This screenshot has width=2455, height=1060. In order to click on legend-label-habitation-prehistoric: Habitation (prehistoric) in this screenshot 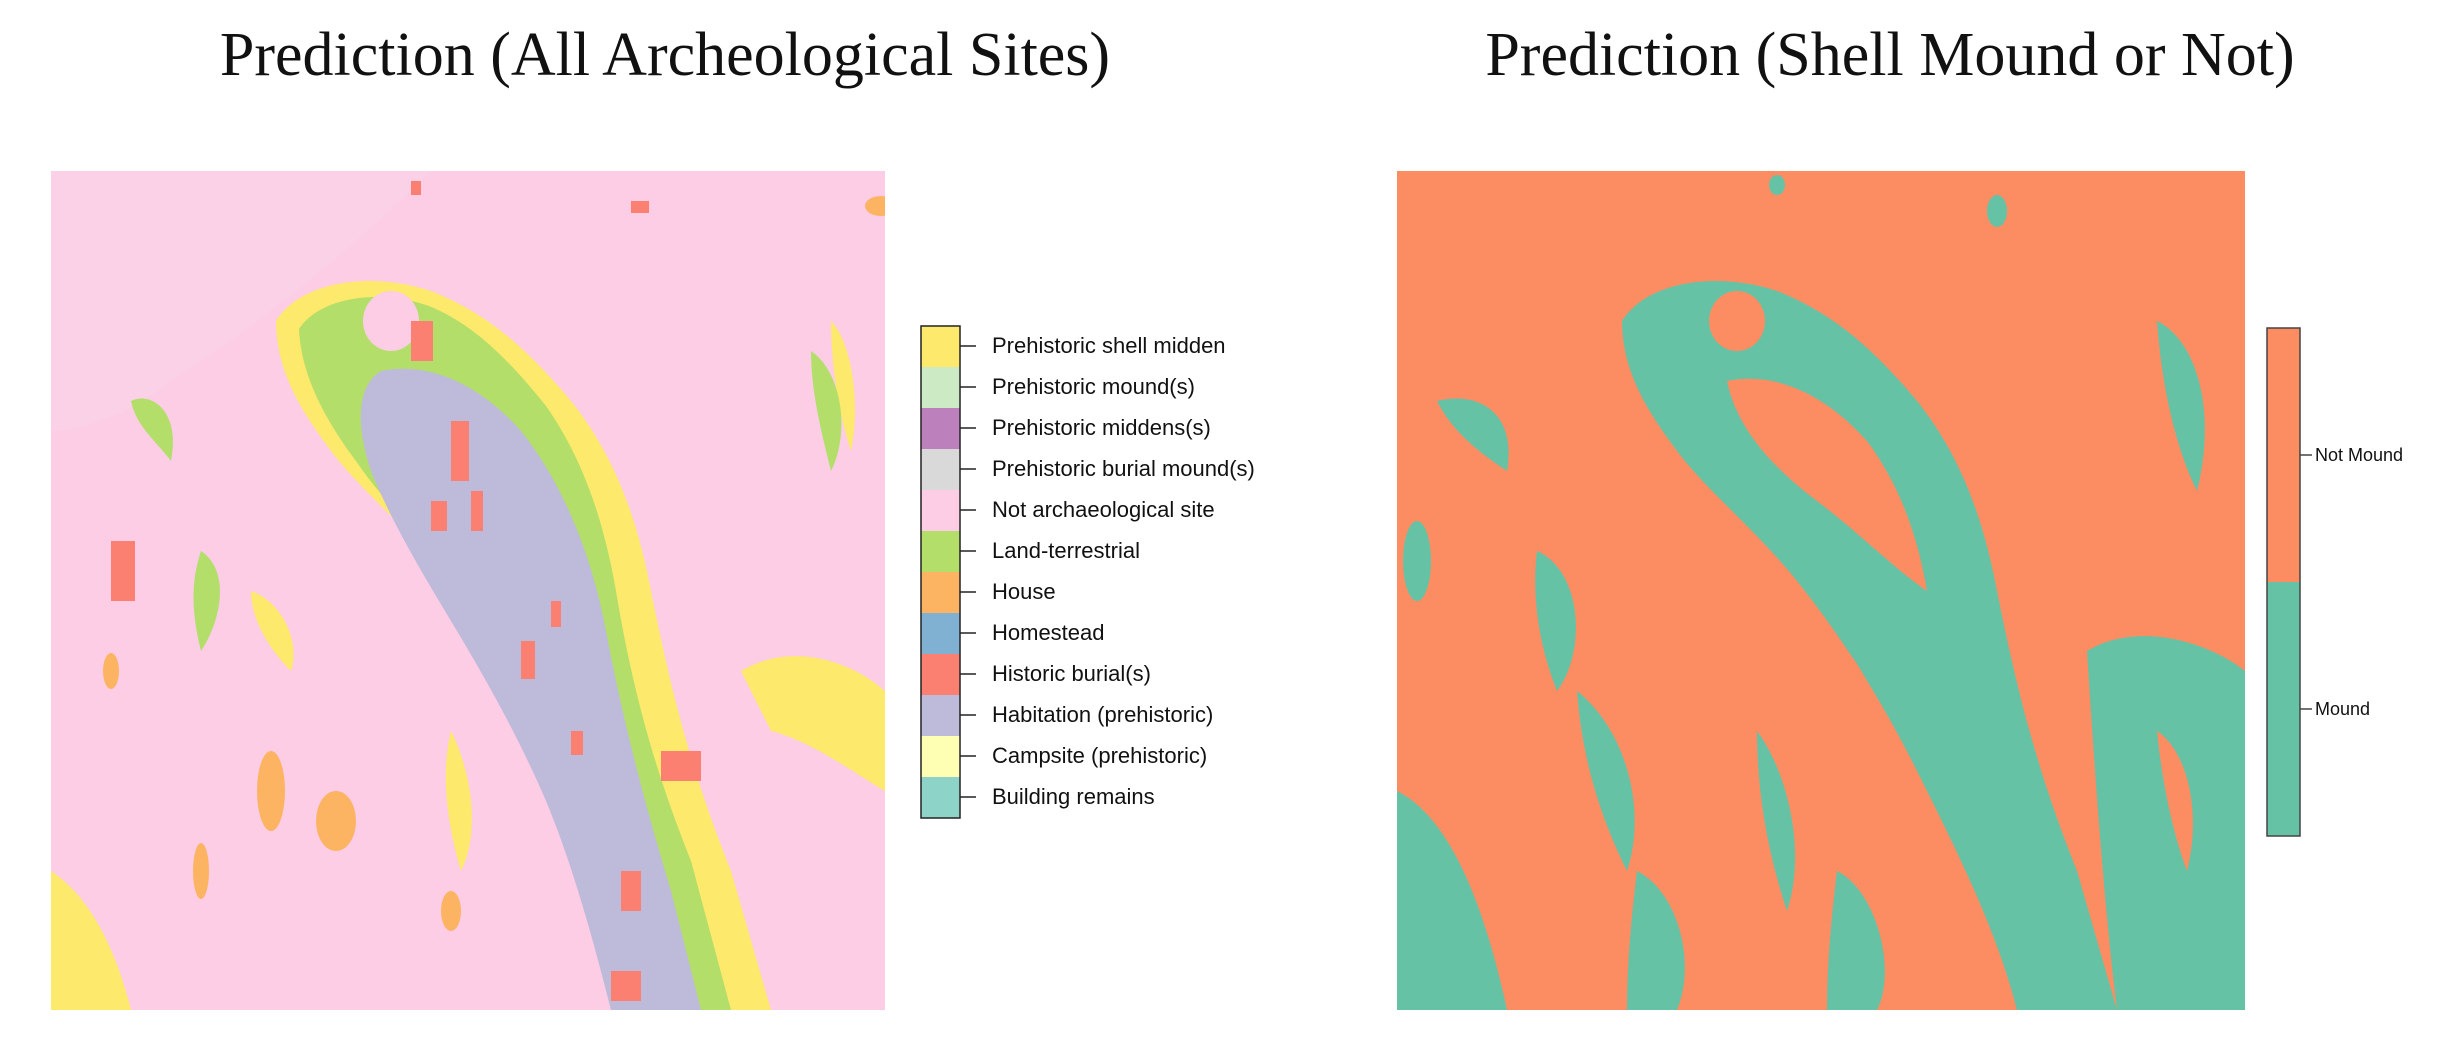, I will do `click(1103, 714)`.